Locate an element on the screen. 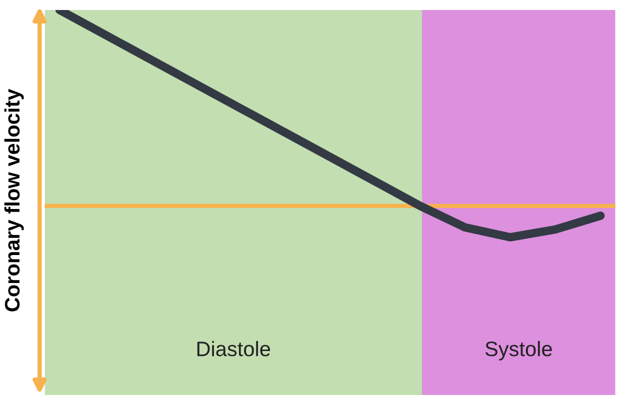  text: Systole is located at coordinates (518, 350).